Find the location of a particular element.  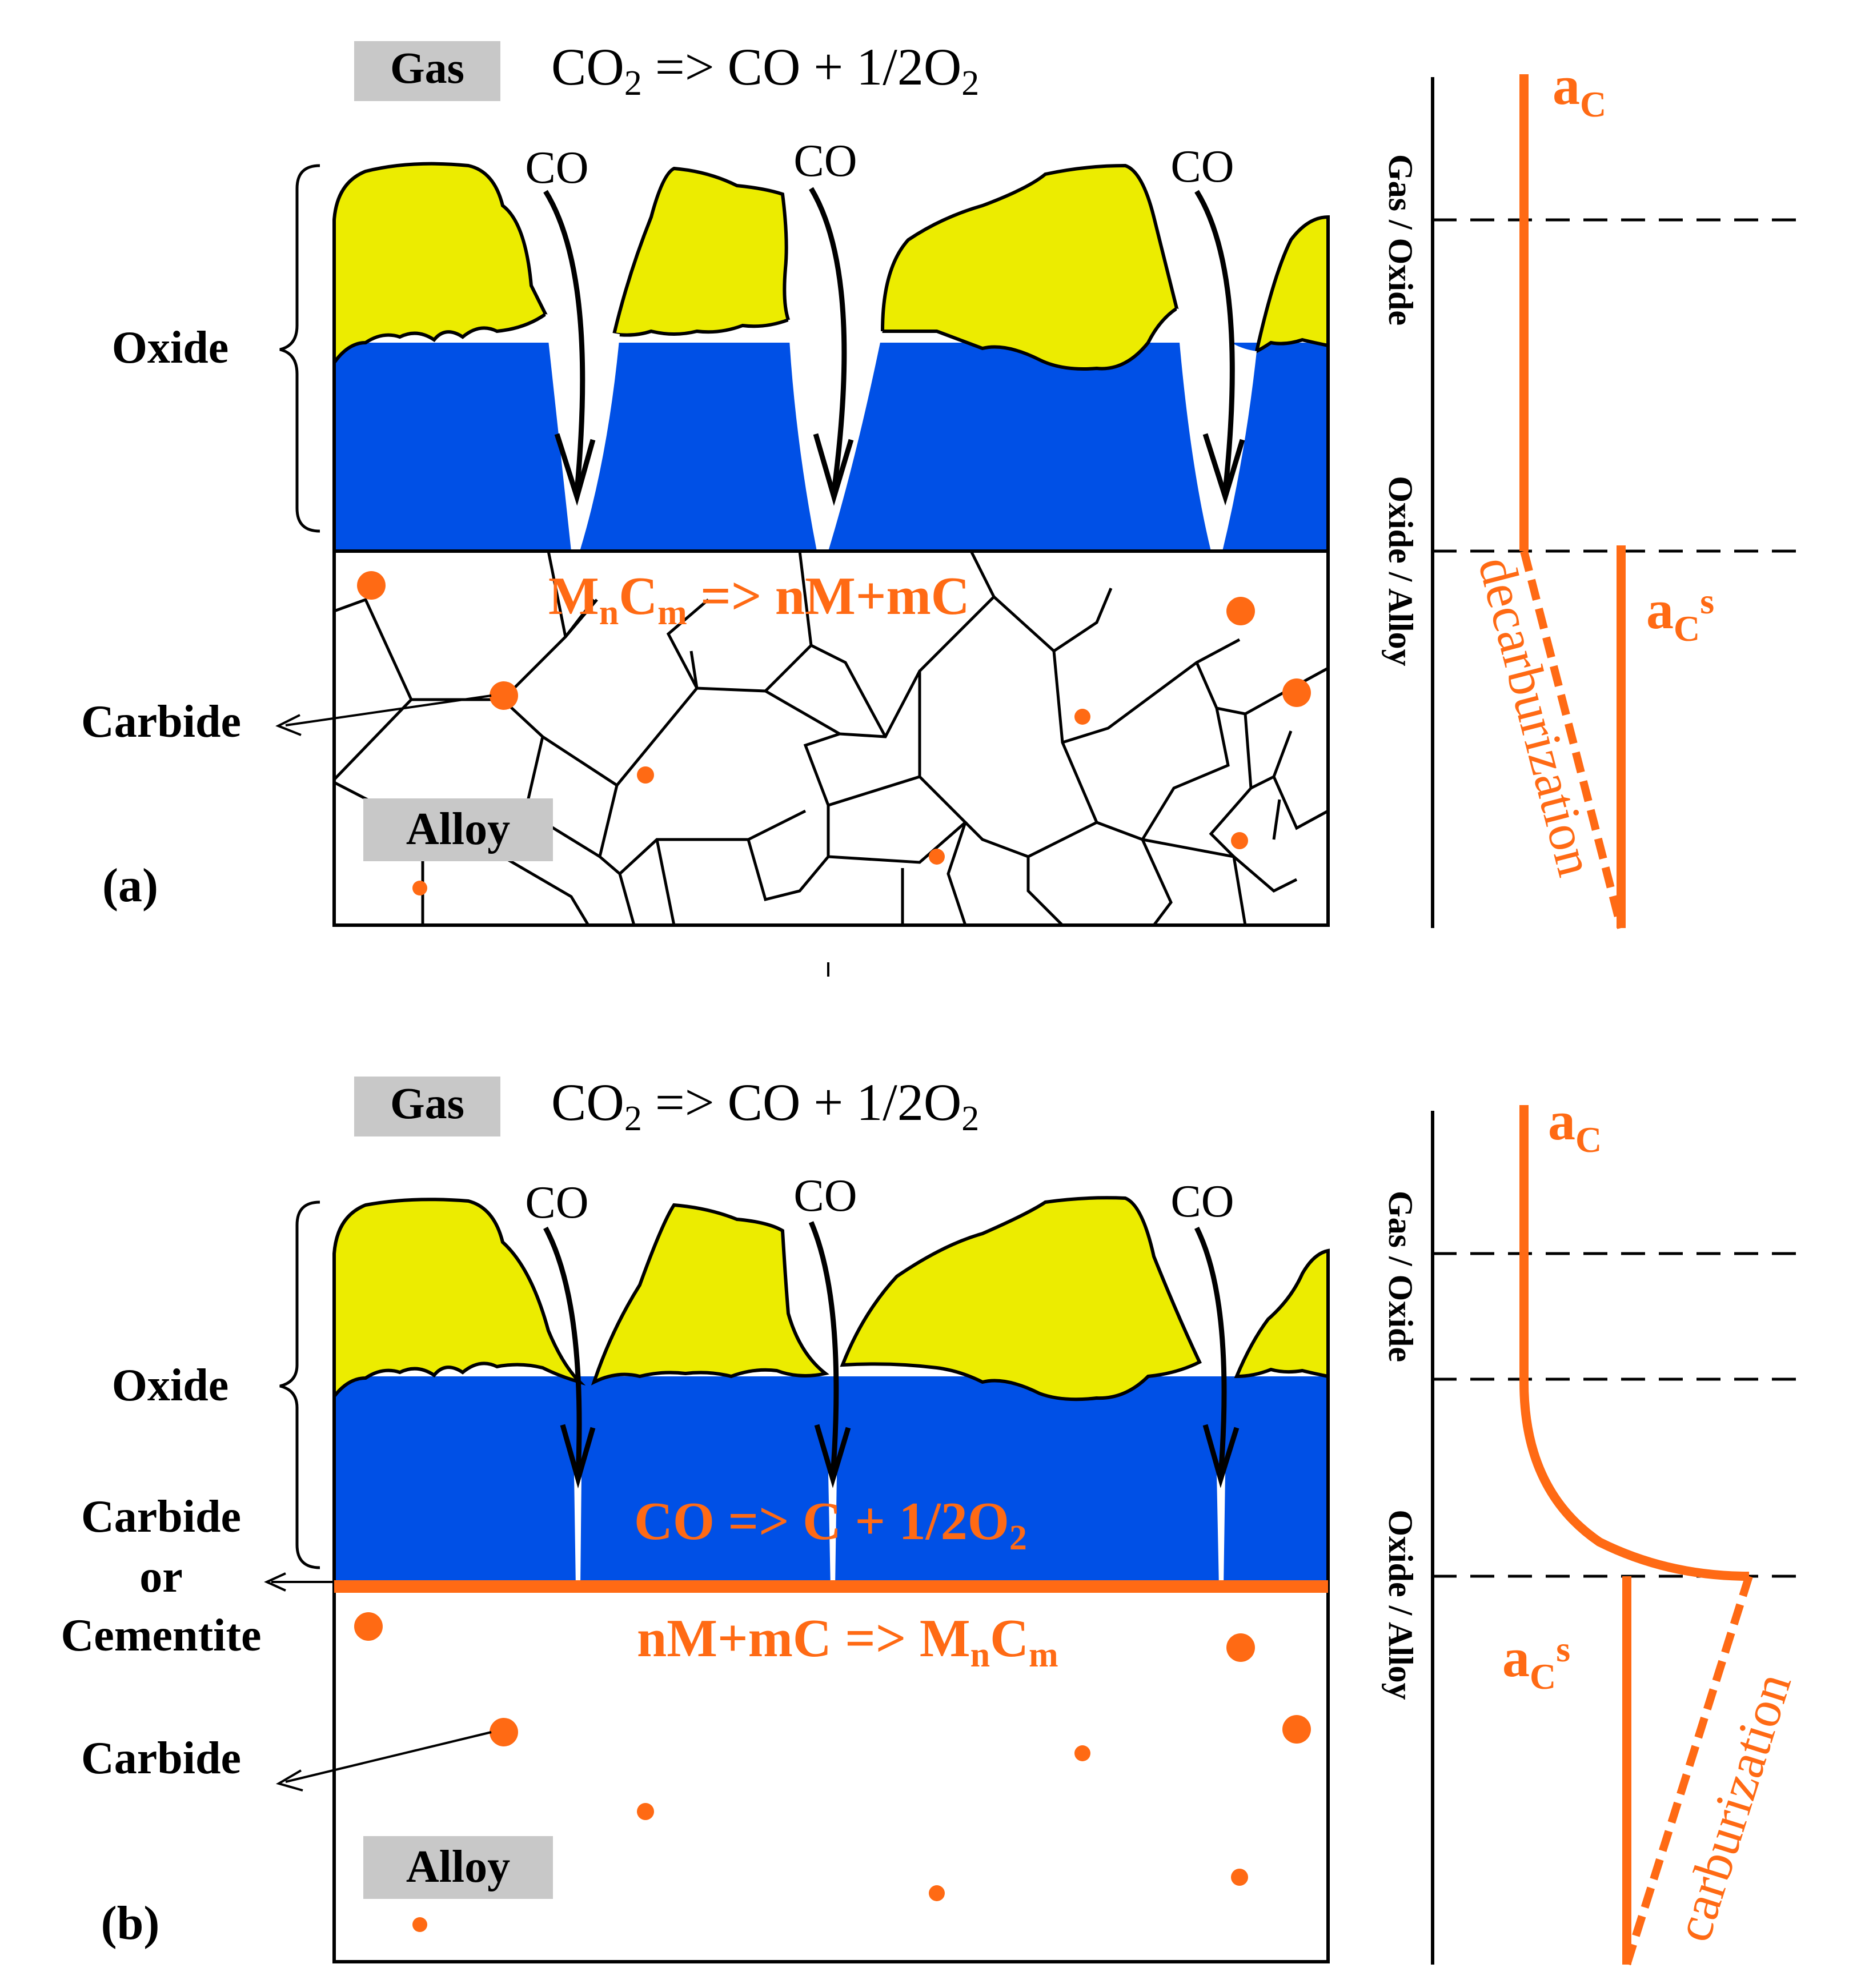

carbide-cementite-label-line-2: or is located at coordinates (161, 1577).